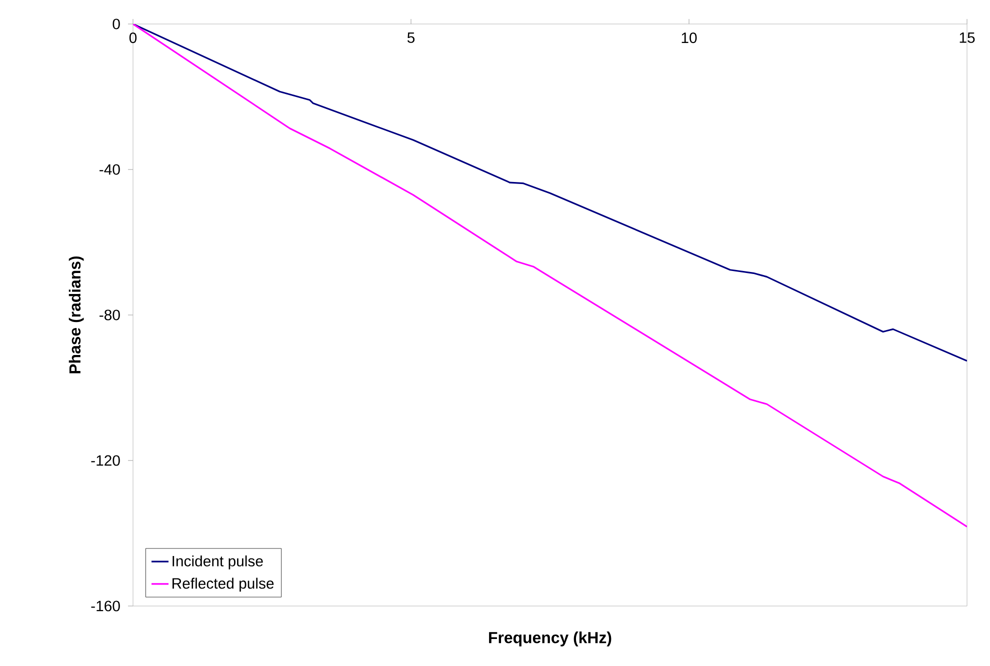 The image size is (990, 666). I want to click on x-tick-label: 5, so click(411, 37).